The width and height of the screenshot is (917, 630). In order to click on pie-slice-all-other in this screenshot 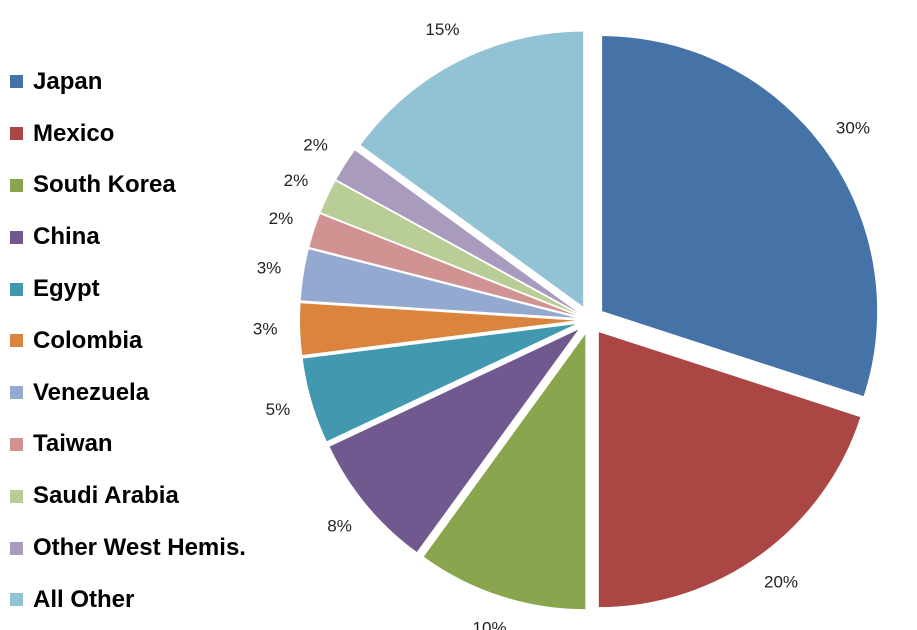, I will do `click(472, 169)`.